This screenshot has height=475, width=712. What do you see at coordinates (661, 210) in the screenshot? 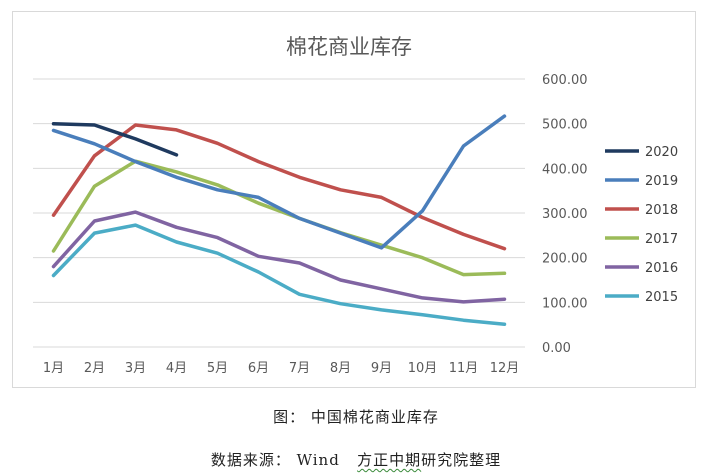
I see `legend-label-2018: 2018` at bounding box center [661, 210].